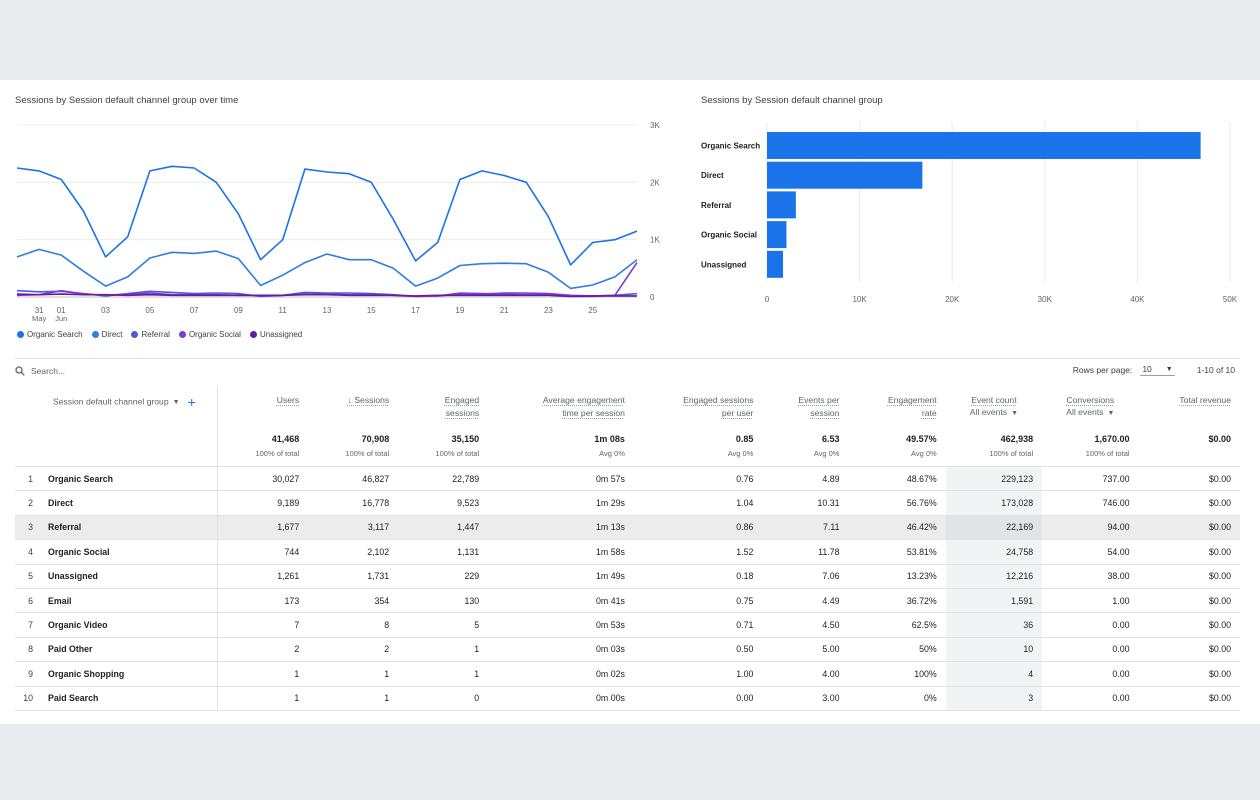 This screenshot has height=800, width=1260. Describe the element at coordinates (128, 527) in the screenshot. I see `channel-name: Referral` at that location.